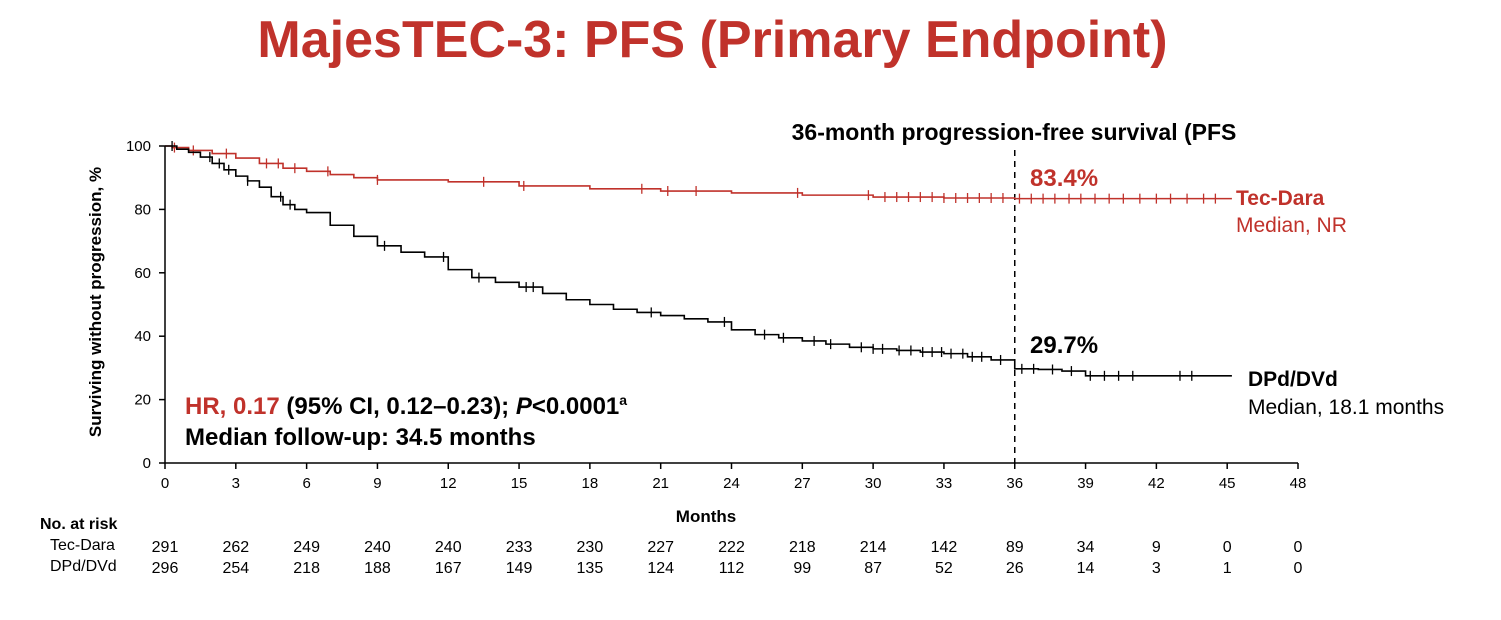 The width and height of the screenshot is (1501, 620). I want to click on y-tick-label: 0, so click(147, 463).